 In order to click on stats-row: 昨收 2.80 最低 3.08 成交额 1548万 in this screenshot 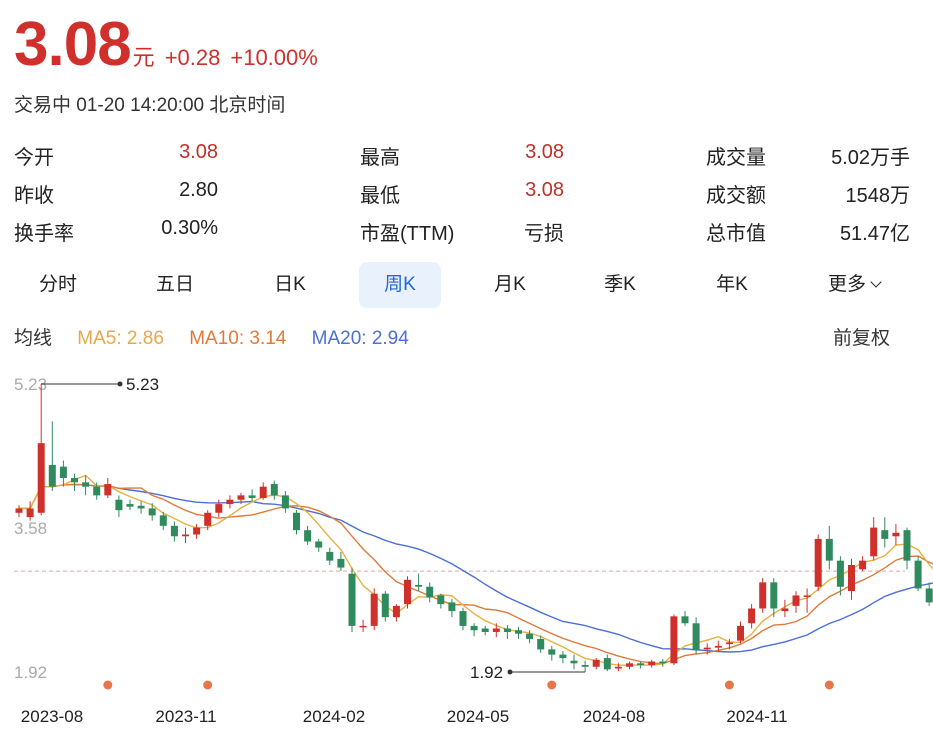, I will do `click(462, 193)`.